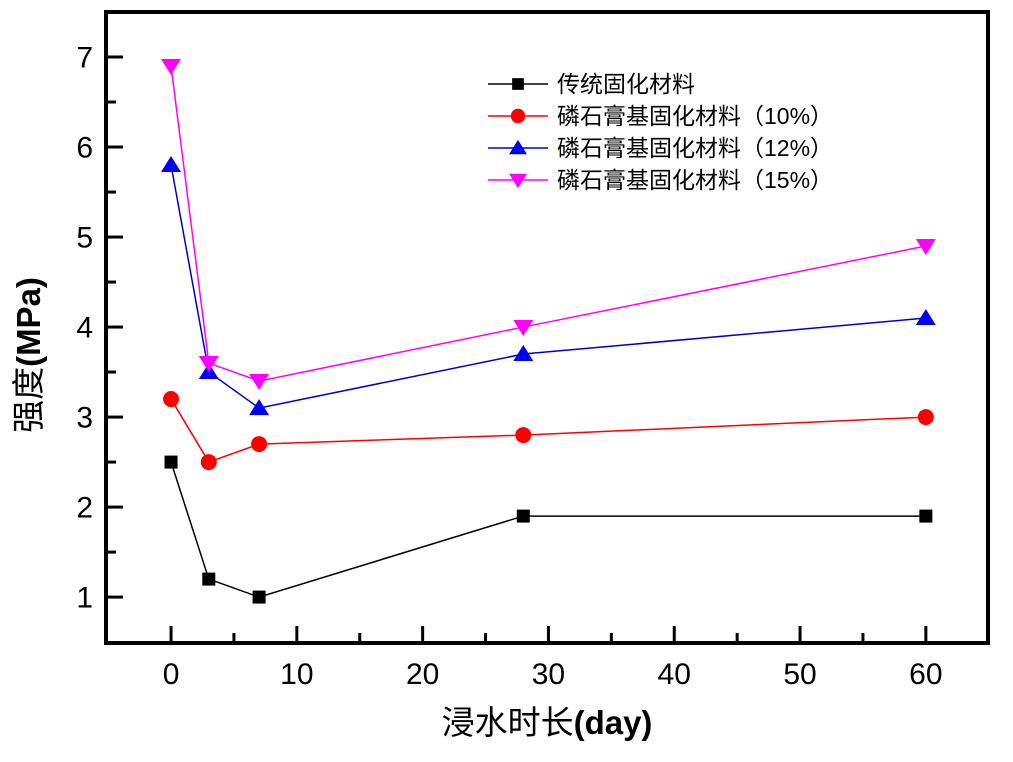 This screenshot has height=762, width=1013. Describe the element at coordinates (84, 58) in the screenshot. I see `y-tick-label: 7` at that location.